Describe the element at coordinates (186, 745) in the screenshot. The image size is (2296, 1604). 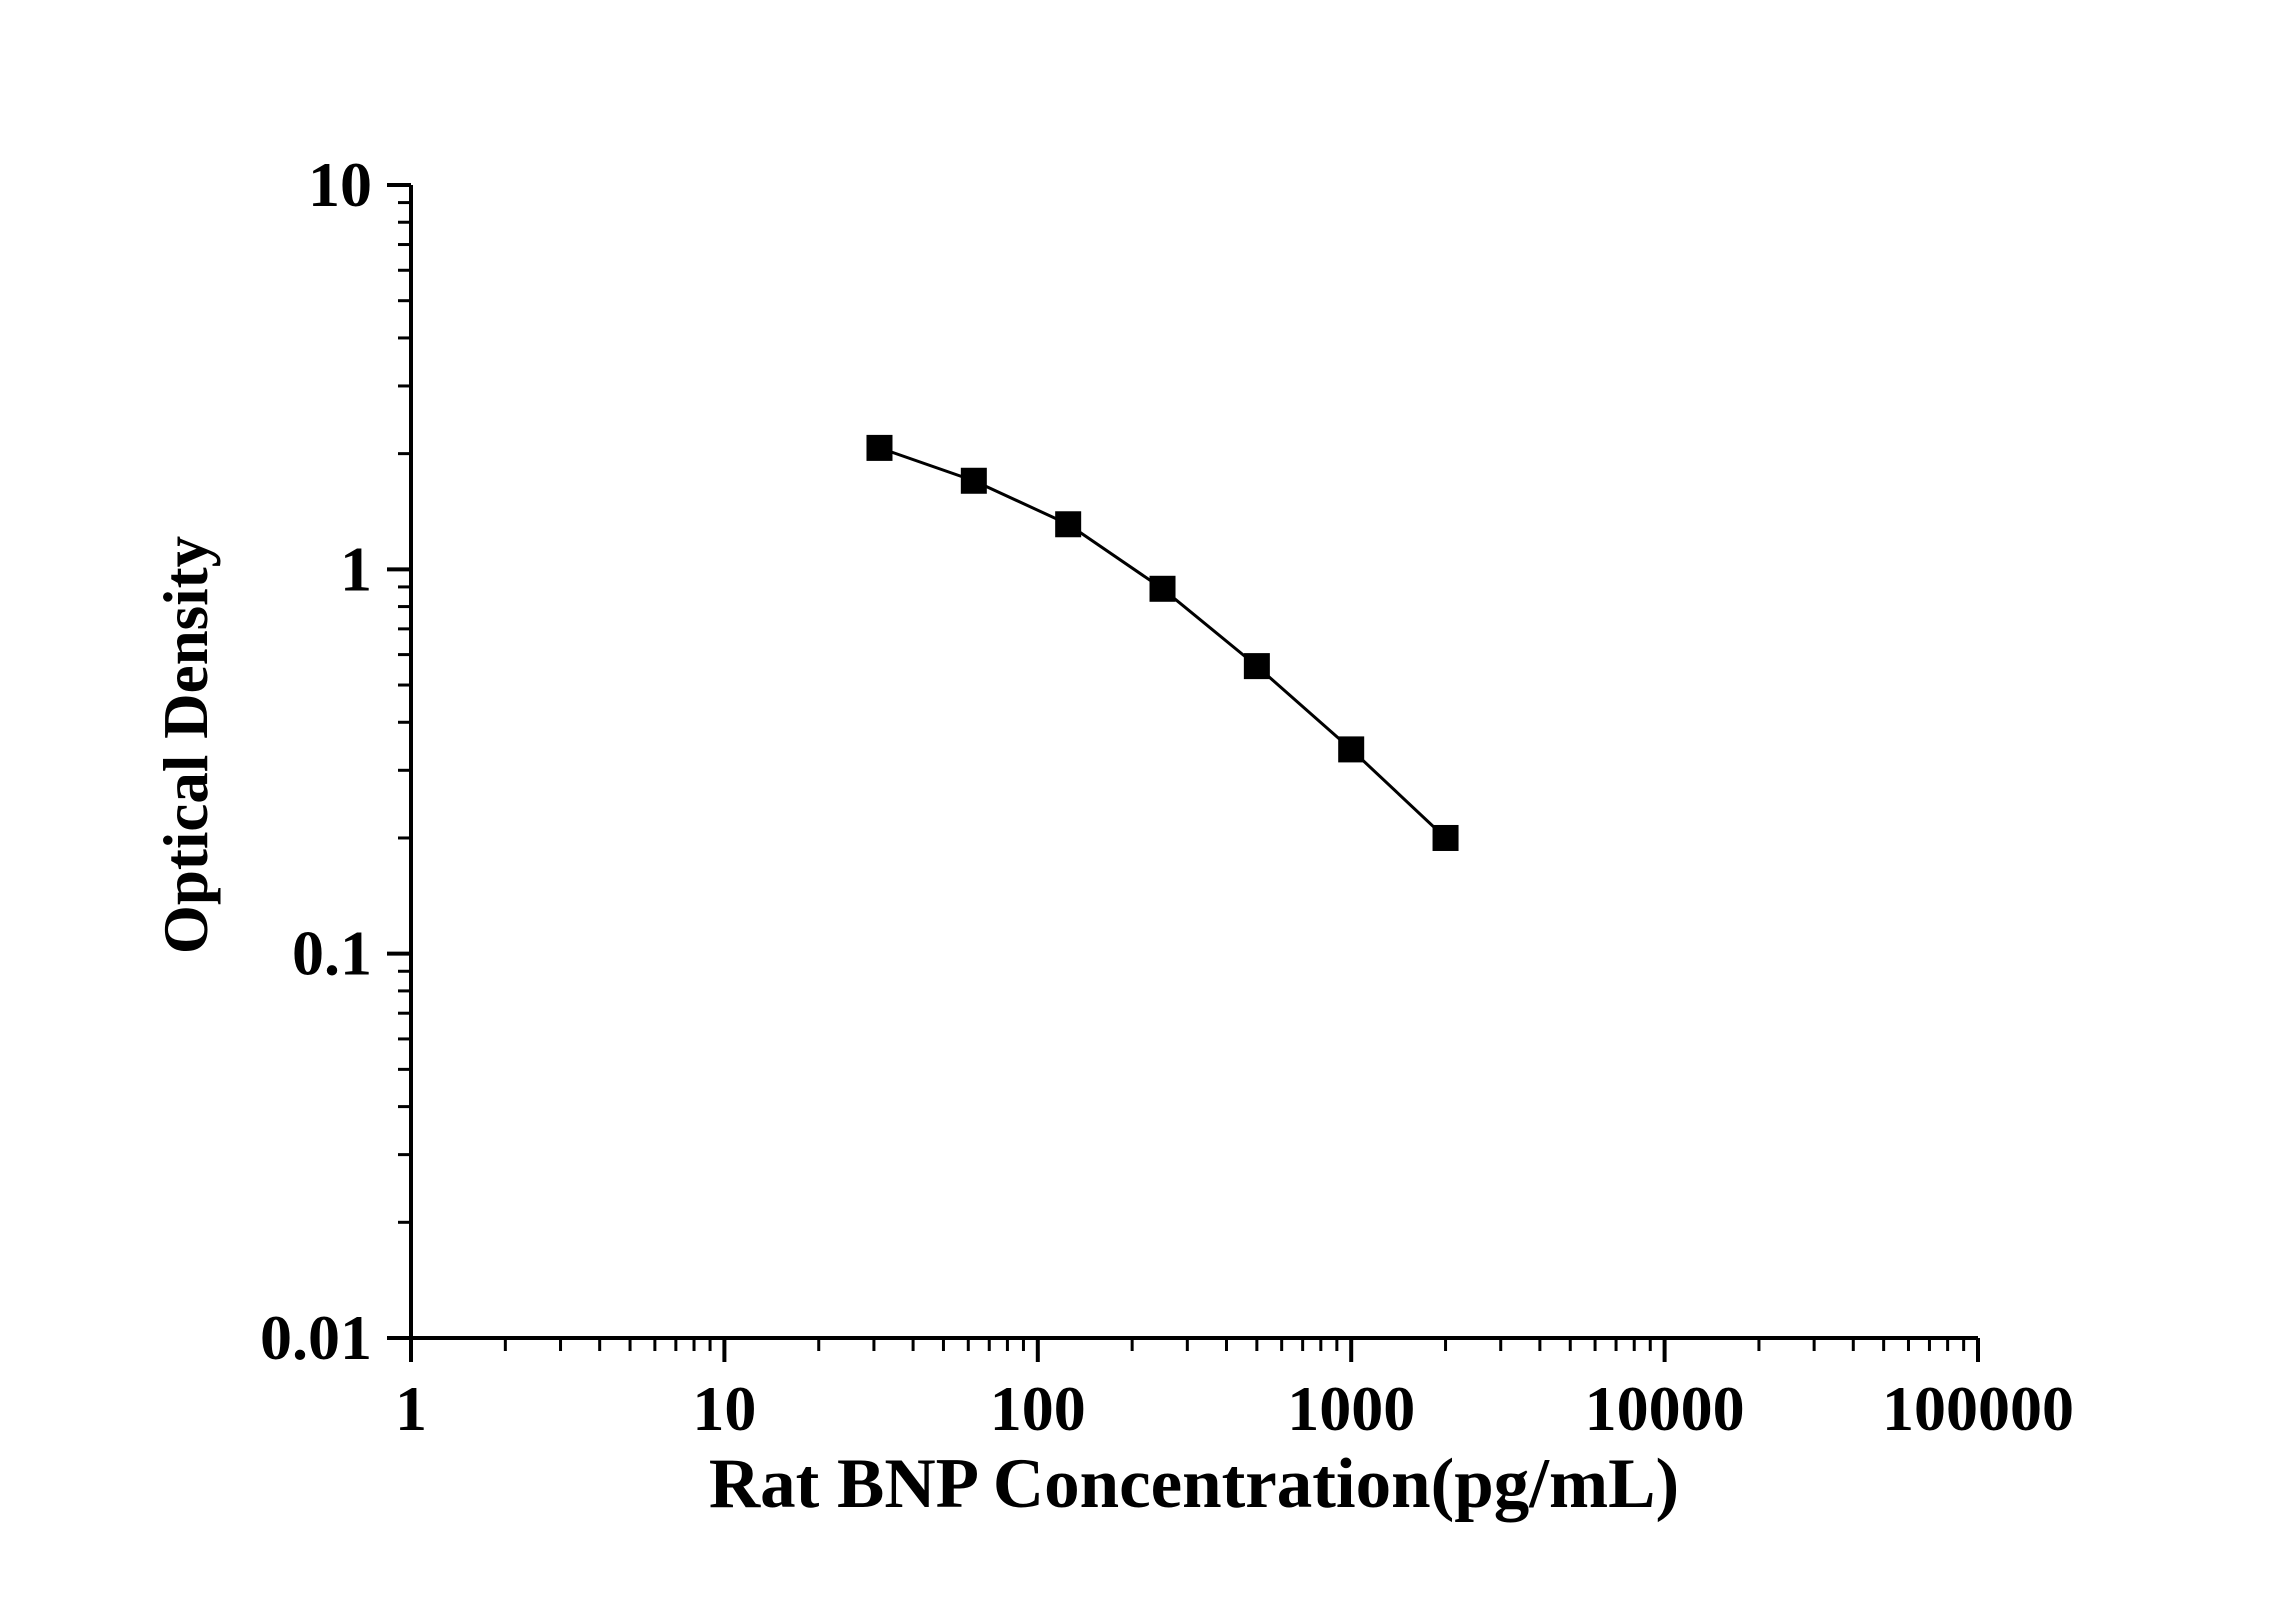
I see `y-axis-title: Optical Density` at that location.